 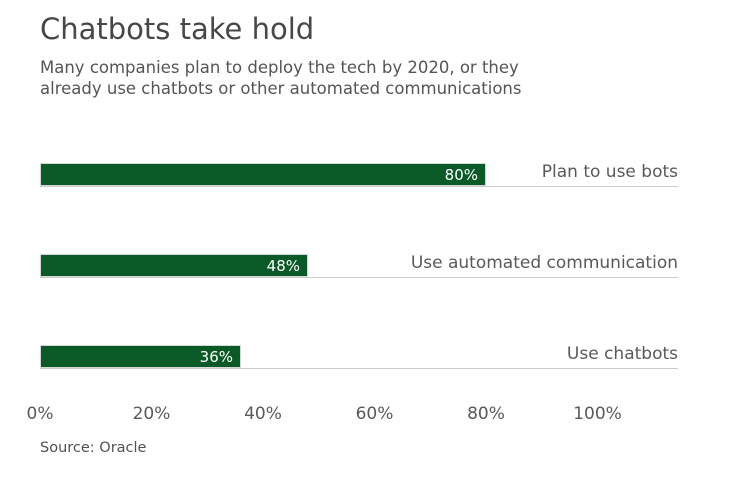 I want to click on bar-category-label: Use chatbots, so click(x=622, y=354).